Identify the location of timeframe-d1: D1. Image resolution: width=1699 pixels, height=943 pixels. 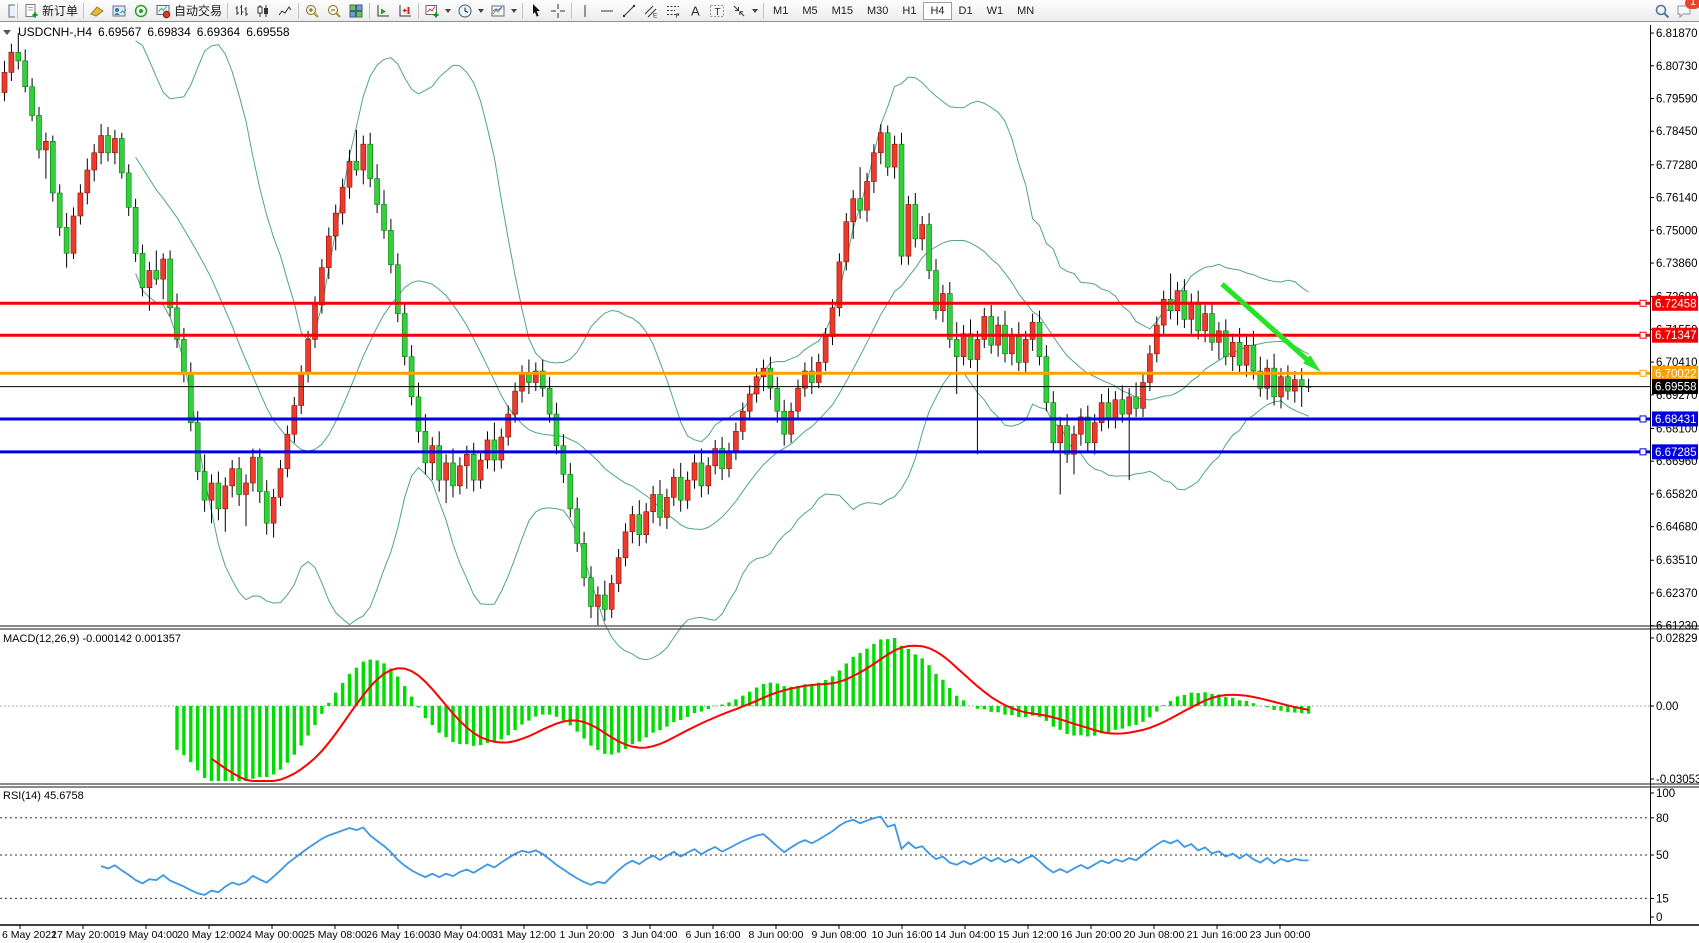
(965, 10).